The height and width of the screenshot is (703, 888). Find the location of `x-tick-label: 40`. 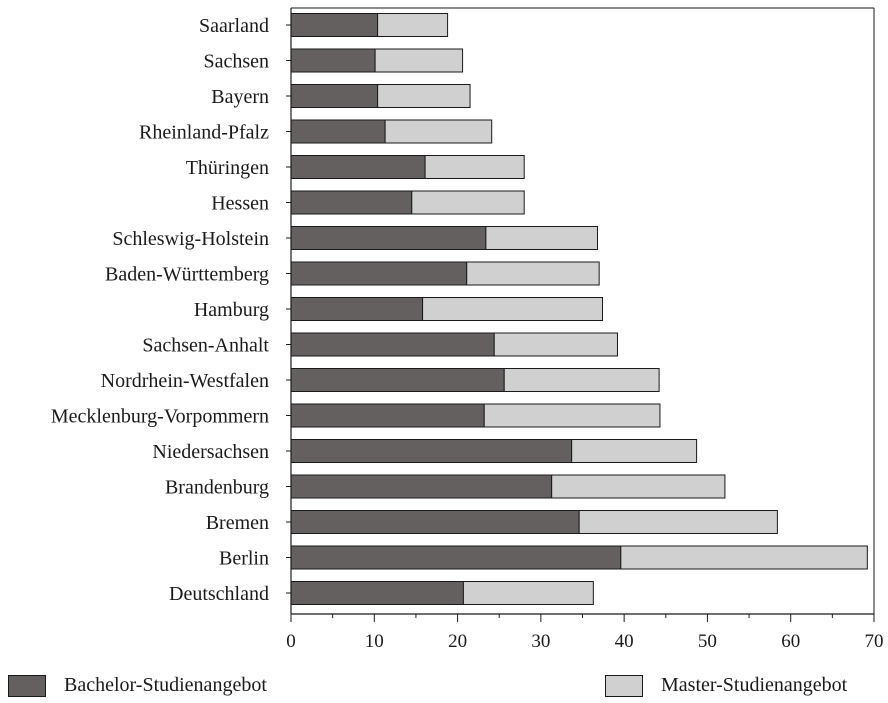

x-tick-label: 40 is located at coordinates (624, 641).